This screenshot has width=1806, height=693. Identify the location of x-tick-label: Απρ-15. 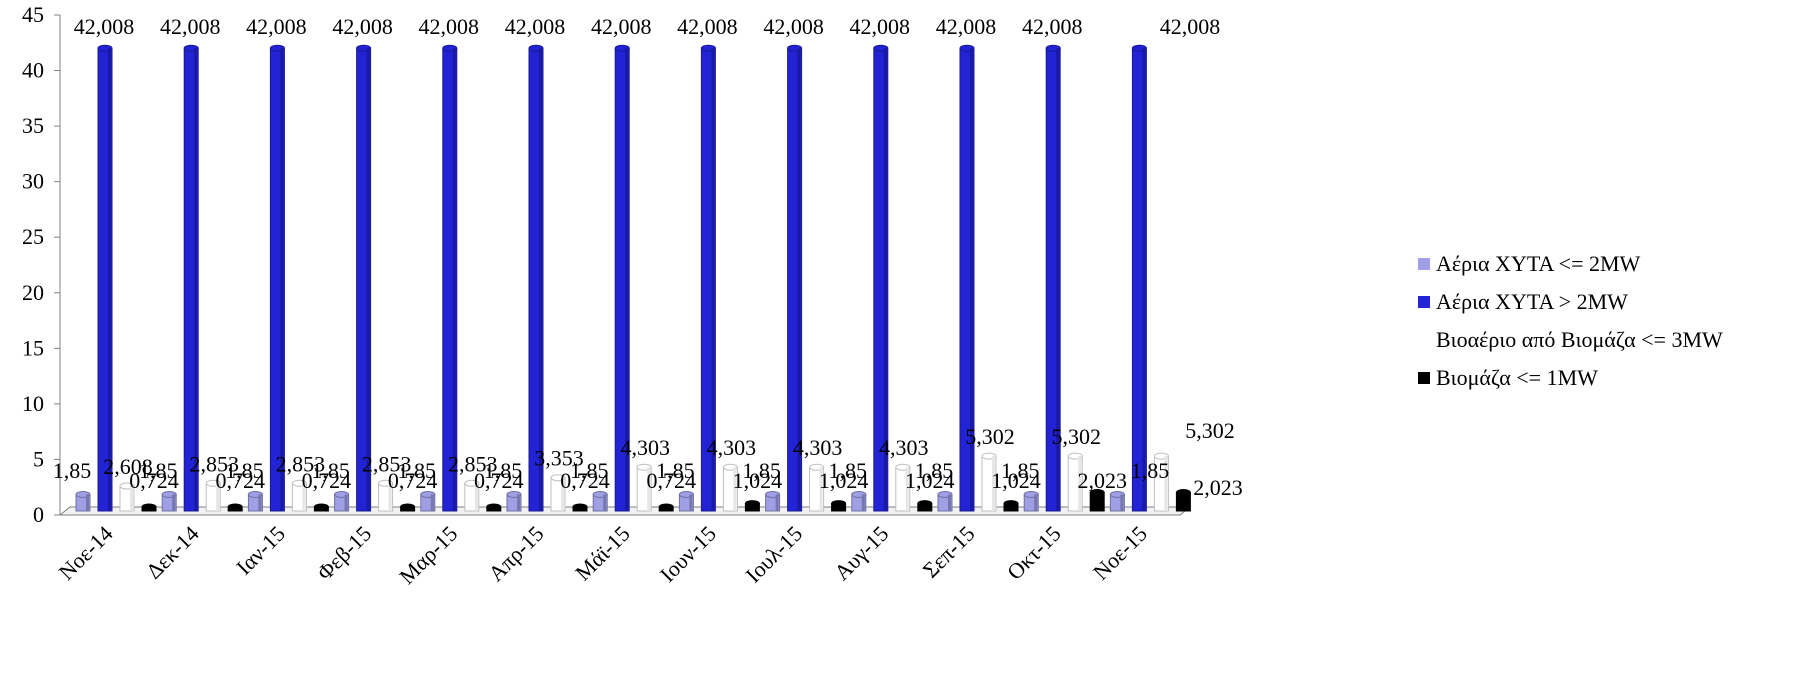
(515, 553).